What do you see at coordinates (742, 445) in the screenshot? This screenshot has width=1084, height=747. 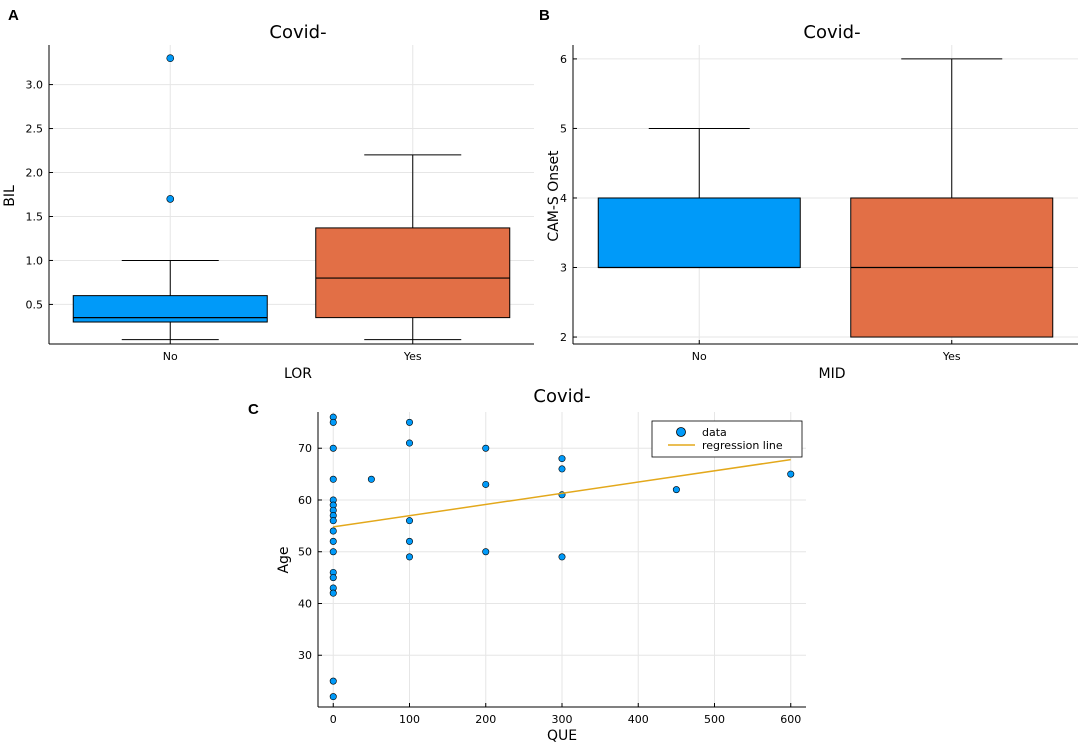 I see `legend-label-regression-line: regression line` at bounding box center [742, 445].